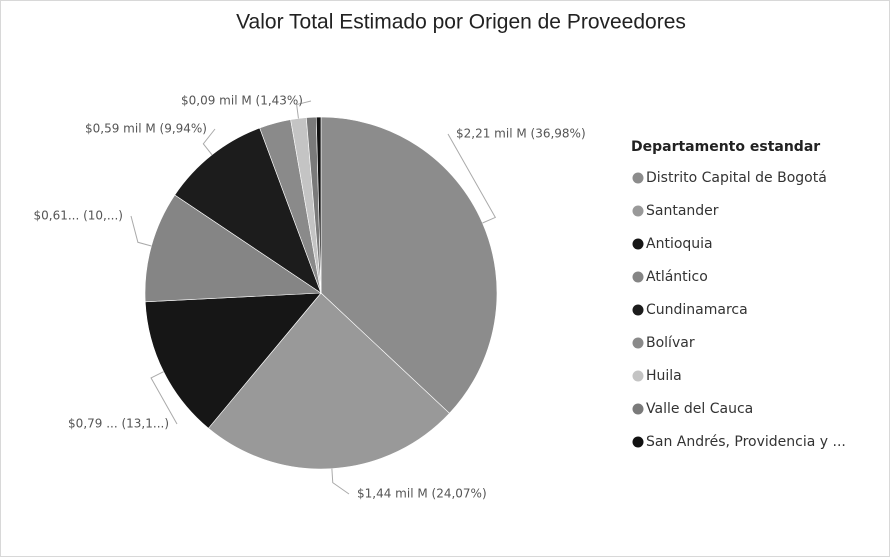  I want to click on legend-label: Distrito Capital de Bogotá, so click(736, 178).